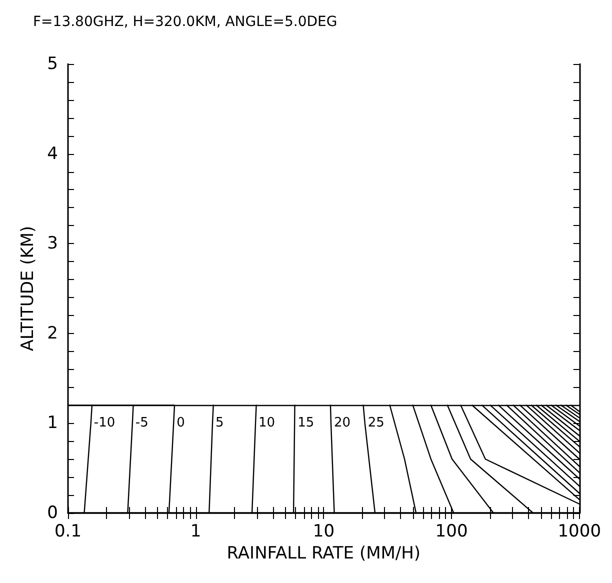 The width and height of the screenshot is (612, 583). I want to click on y-tick-label: 1, so click(52, 423).